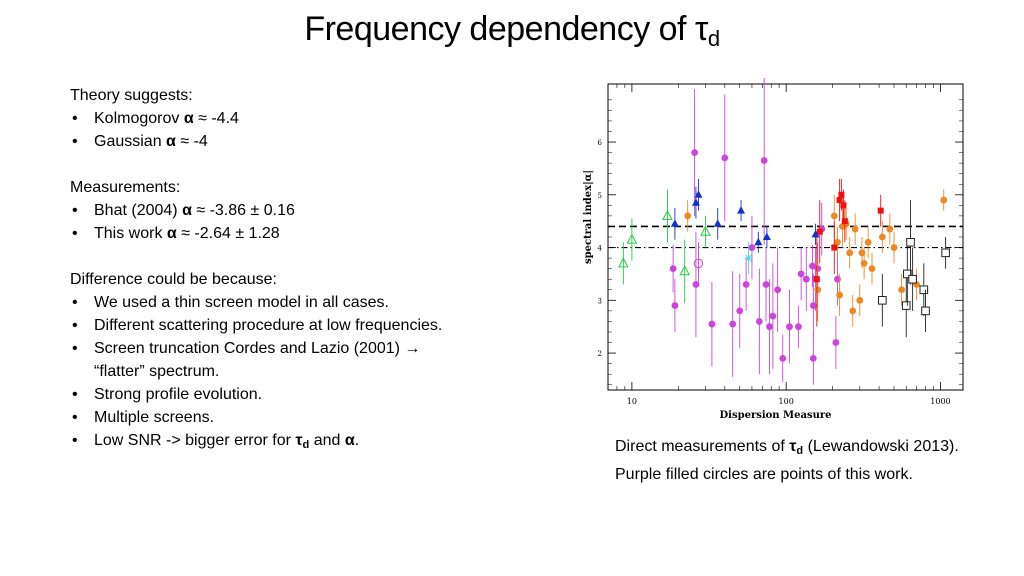  Describe the element at coordinates (191, 141) in the screenshot. I see `gaussian-value: ≈ -4` at that location.